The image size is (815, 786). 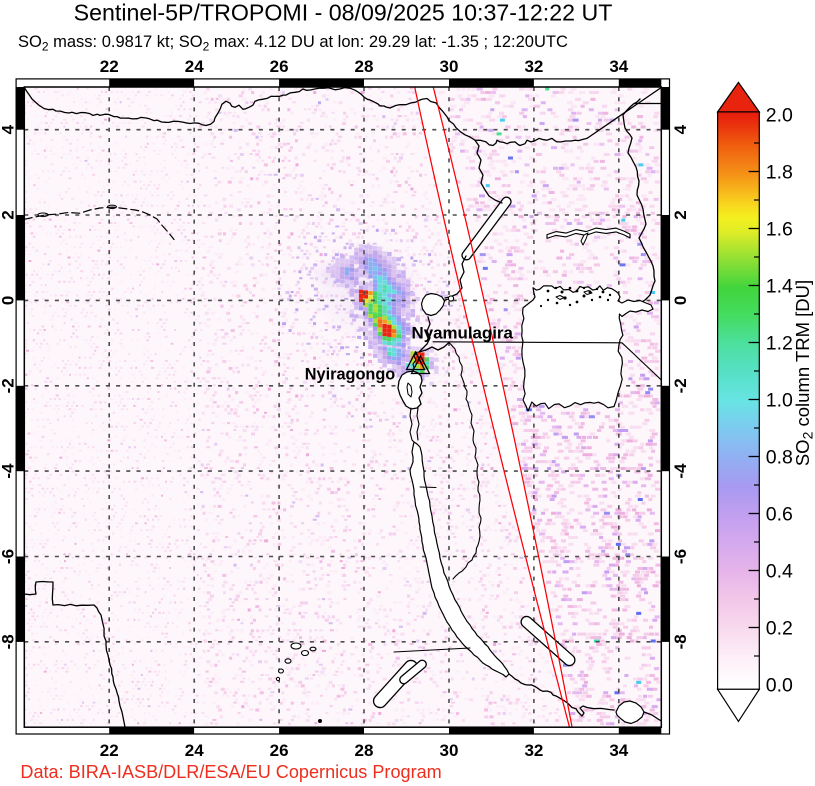 I want to click on svg-text: Nyiragongo, so click(x=350, y=375).